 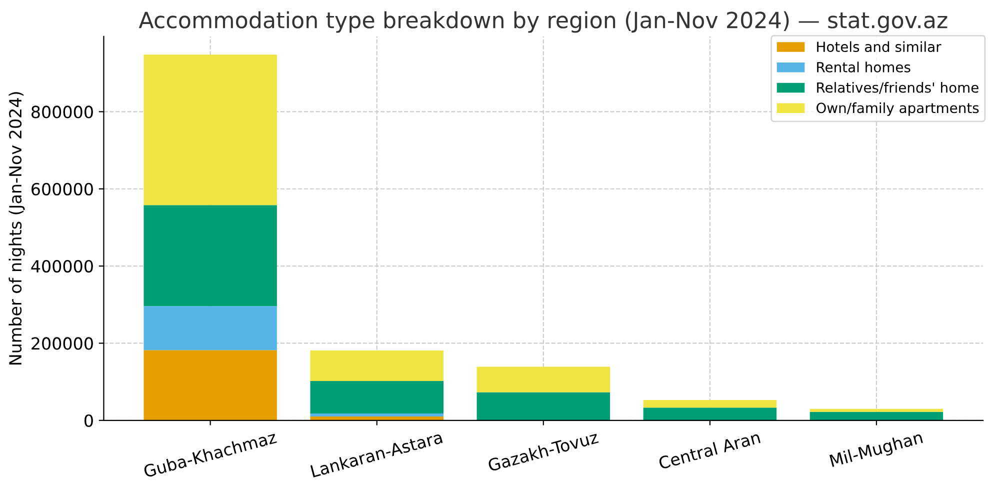 What do you see at coordinates (897, 88) in the screenshot?
I see `legend-label: Relatives/friends' home` at bounding box center [897, 88].